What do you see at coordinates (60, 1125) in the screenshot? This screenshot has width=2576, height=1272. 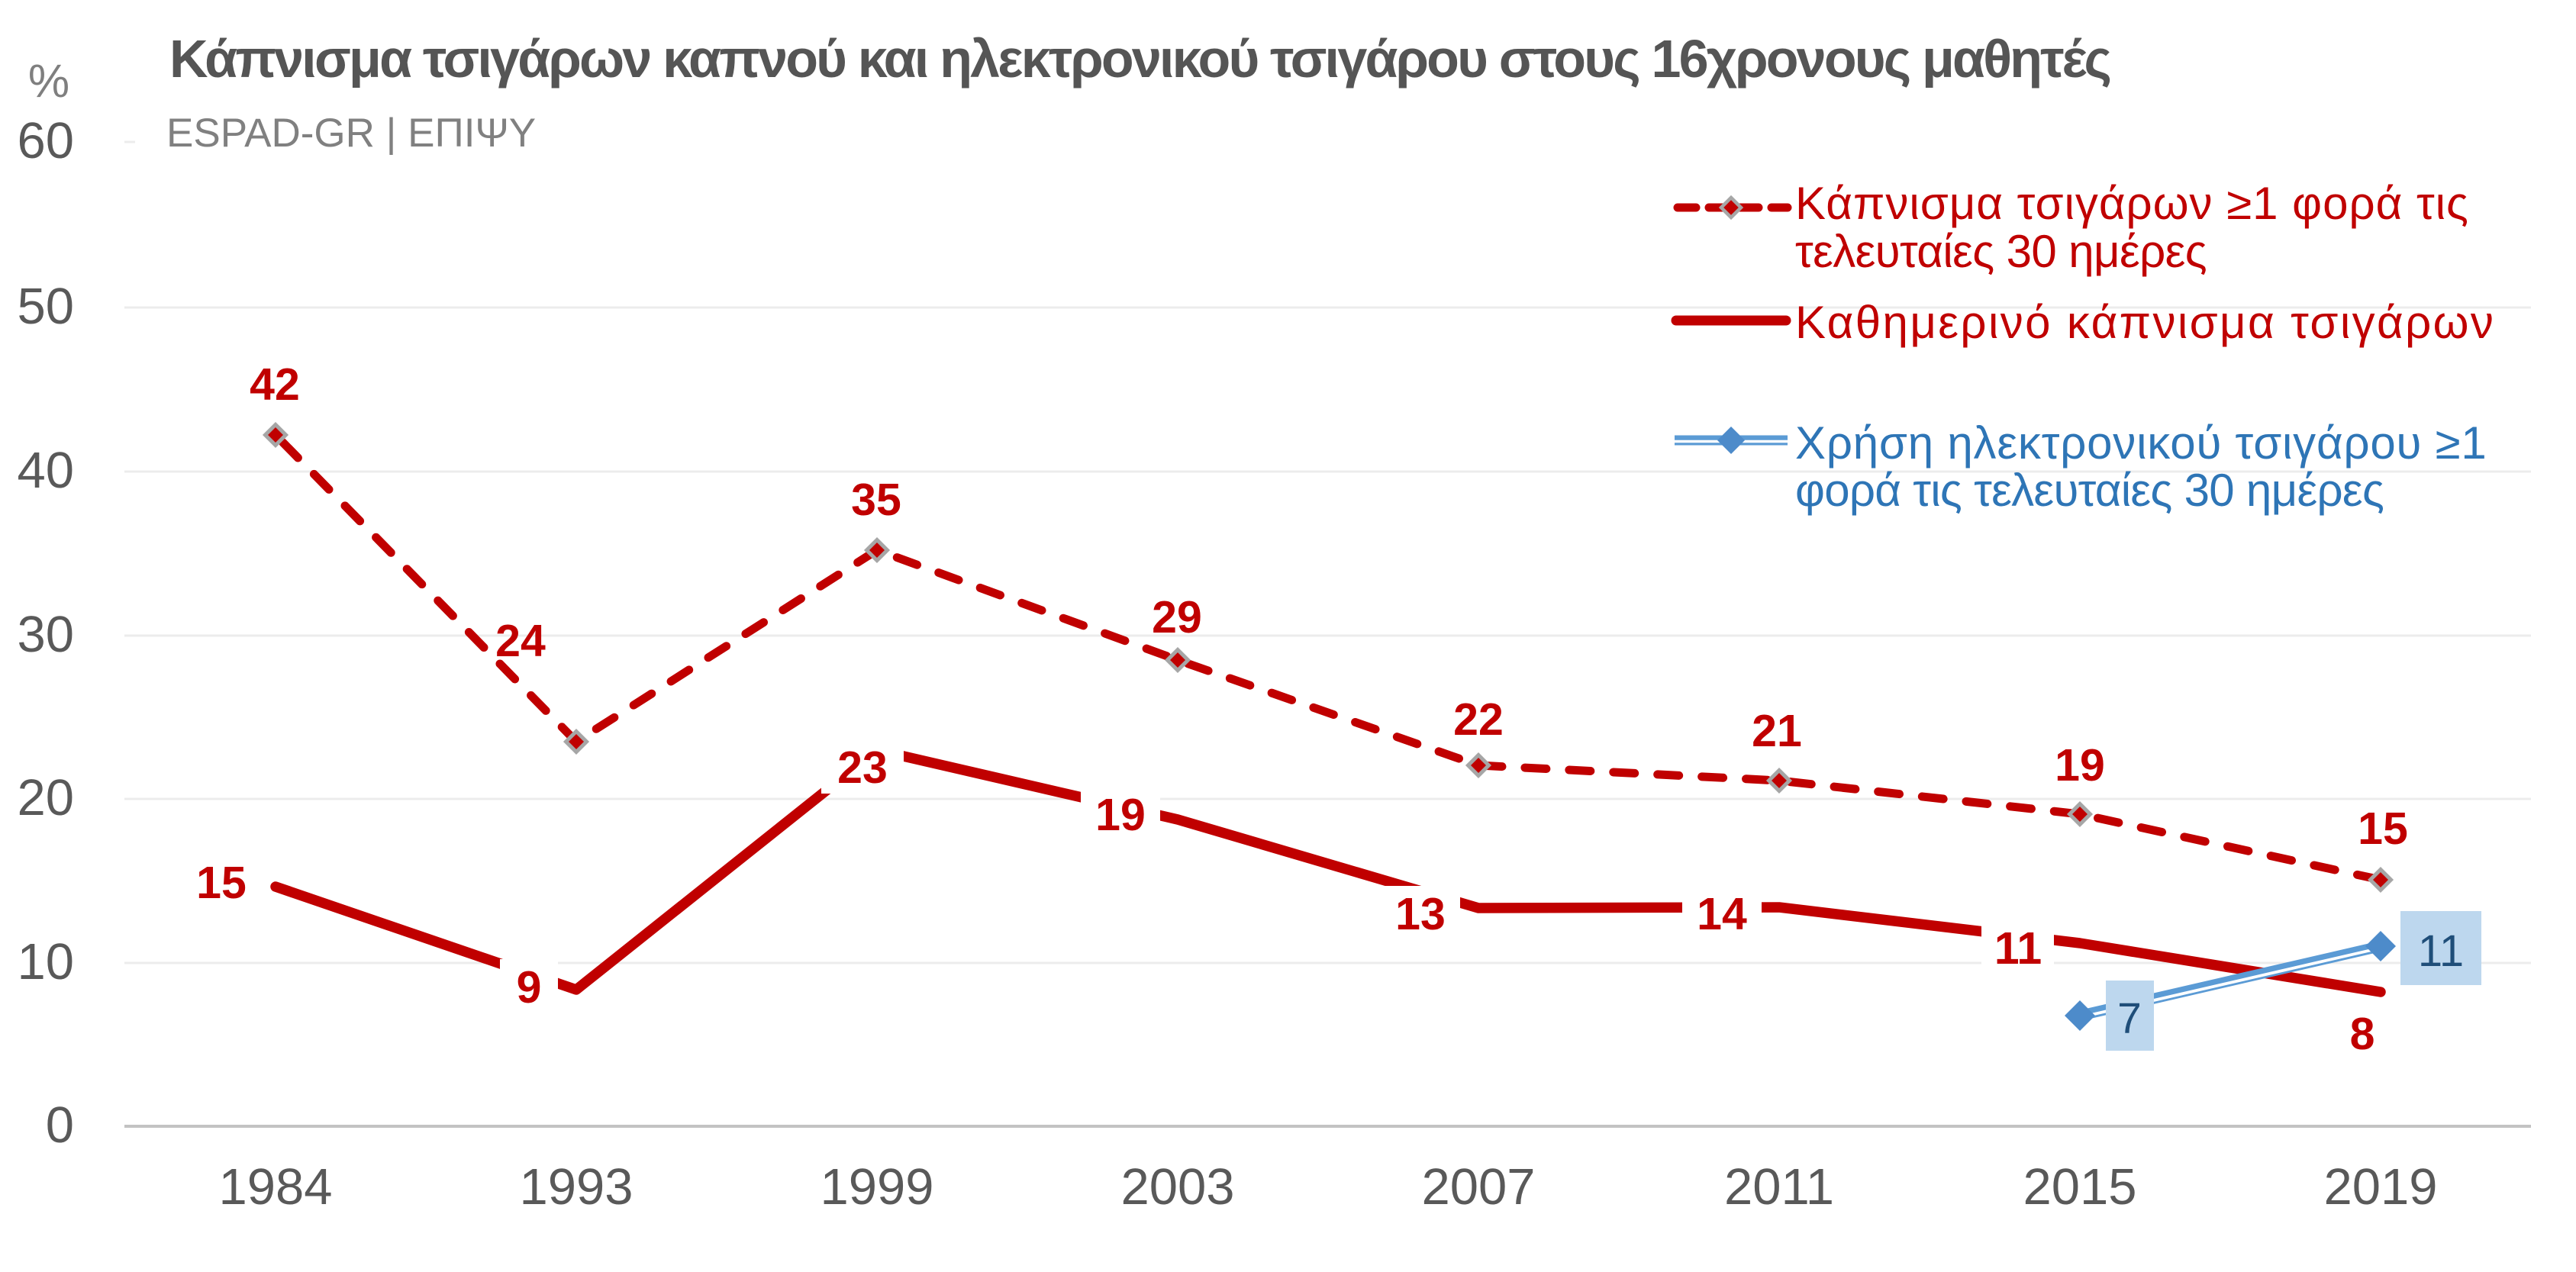 I see `svg-text: 0` at bounding box center [60, 1125].